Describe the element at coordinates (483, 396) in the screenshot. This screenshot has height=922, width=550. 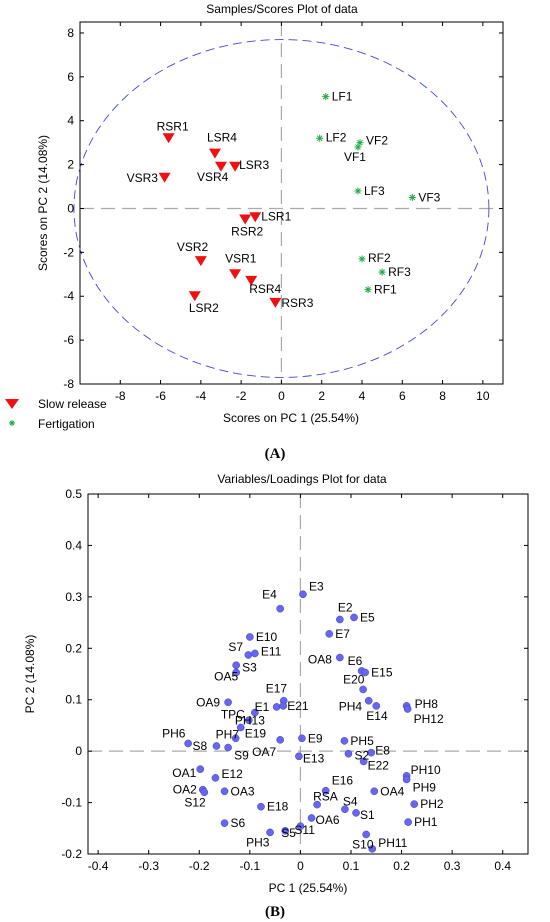
I see `x-tick-label: 10` at that location.